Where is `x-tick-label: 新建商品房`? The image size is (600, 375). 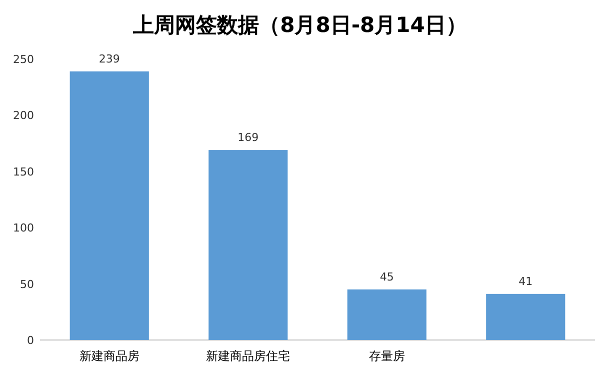 x-tick-label: 新建商品房 is located at coordinates (109, 356).